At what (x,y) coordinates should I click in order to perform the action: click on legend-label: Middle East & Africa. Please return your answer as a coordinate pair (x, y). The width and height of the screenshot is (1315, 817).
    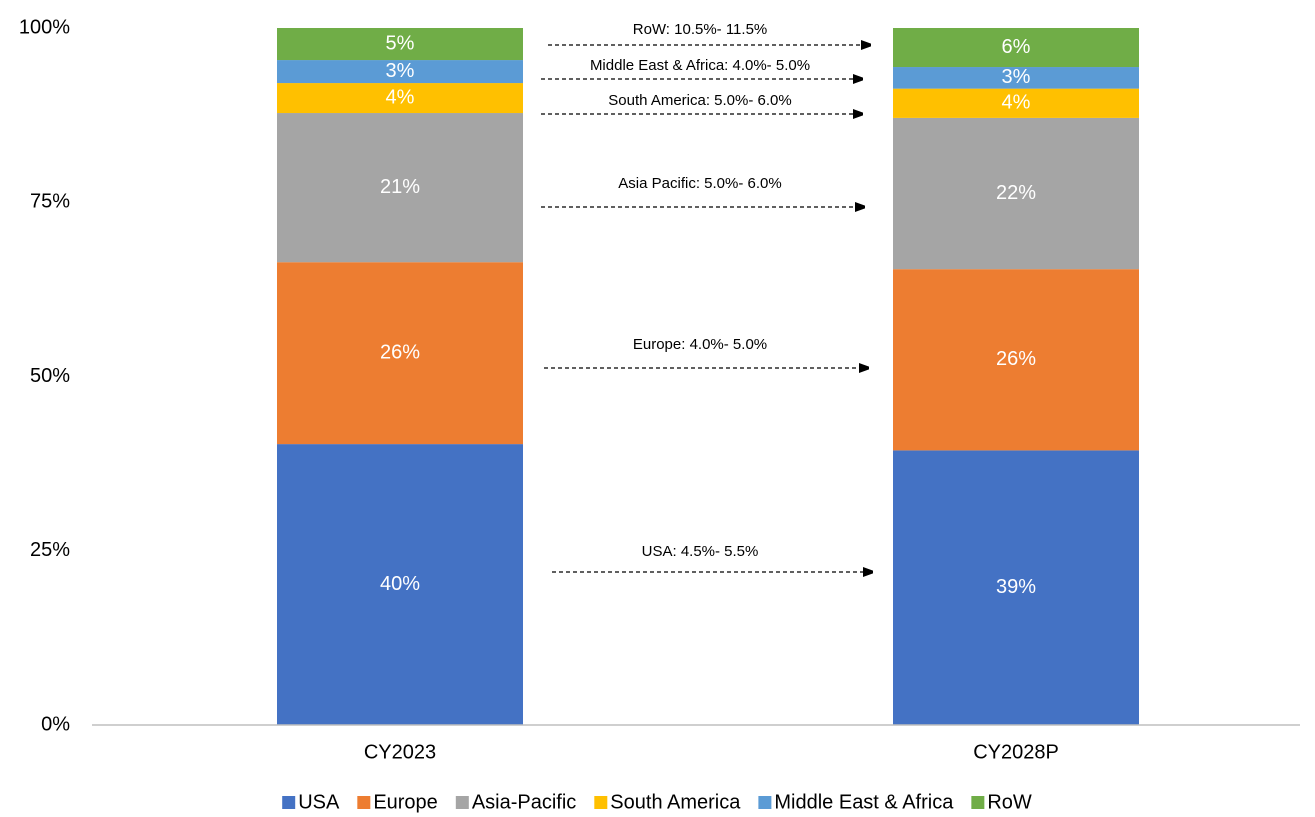
    Looking at the image, I should click on (864, 802).